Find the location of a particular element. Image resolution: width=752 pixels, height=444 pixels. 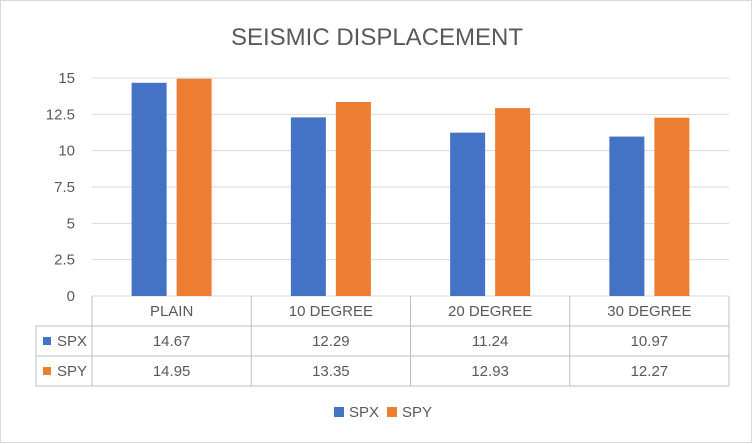

table-category-header: 30 DEGREE is located at coordinates (649, 311).